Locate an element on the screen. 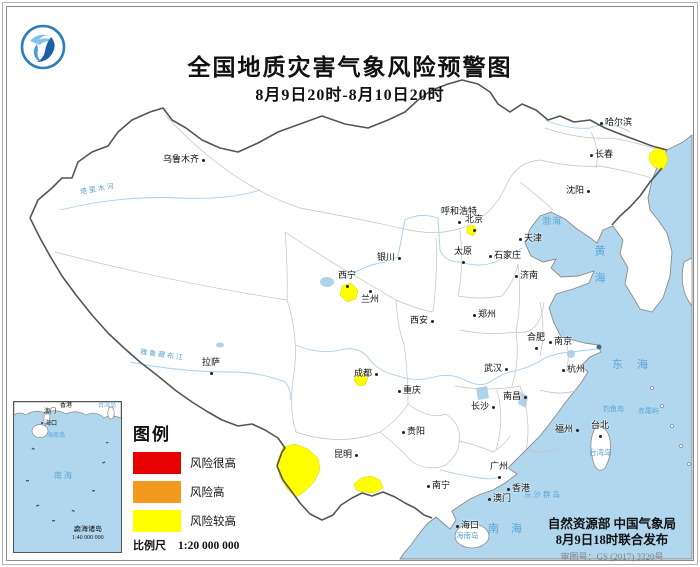 The image size is (700, 567). legend-label: 风险高 is located at coordinates (207, 493).